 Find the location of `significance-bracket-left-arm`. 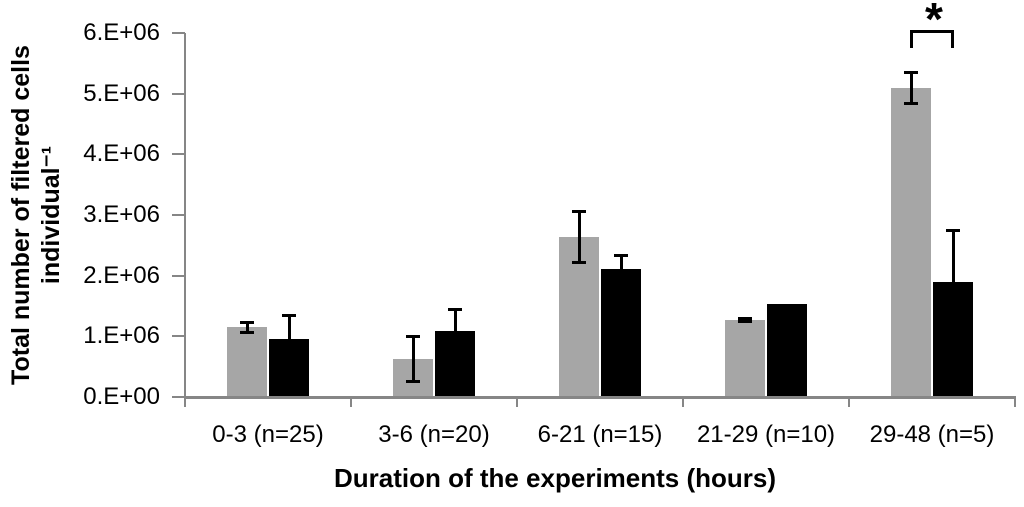

significance-bracket-left-arm is located at coordinates (911, 39).